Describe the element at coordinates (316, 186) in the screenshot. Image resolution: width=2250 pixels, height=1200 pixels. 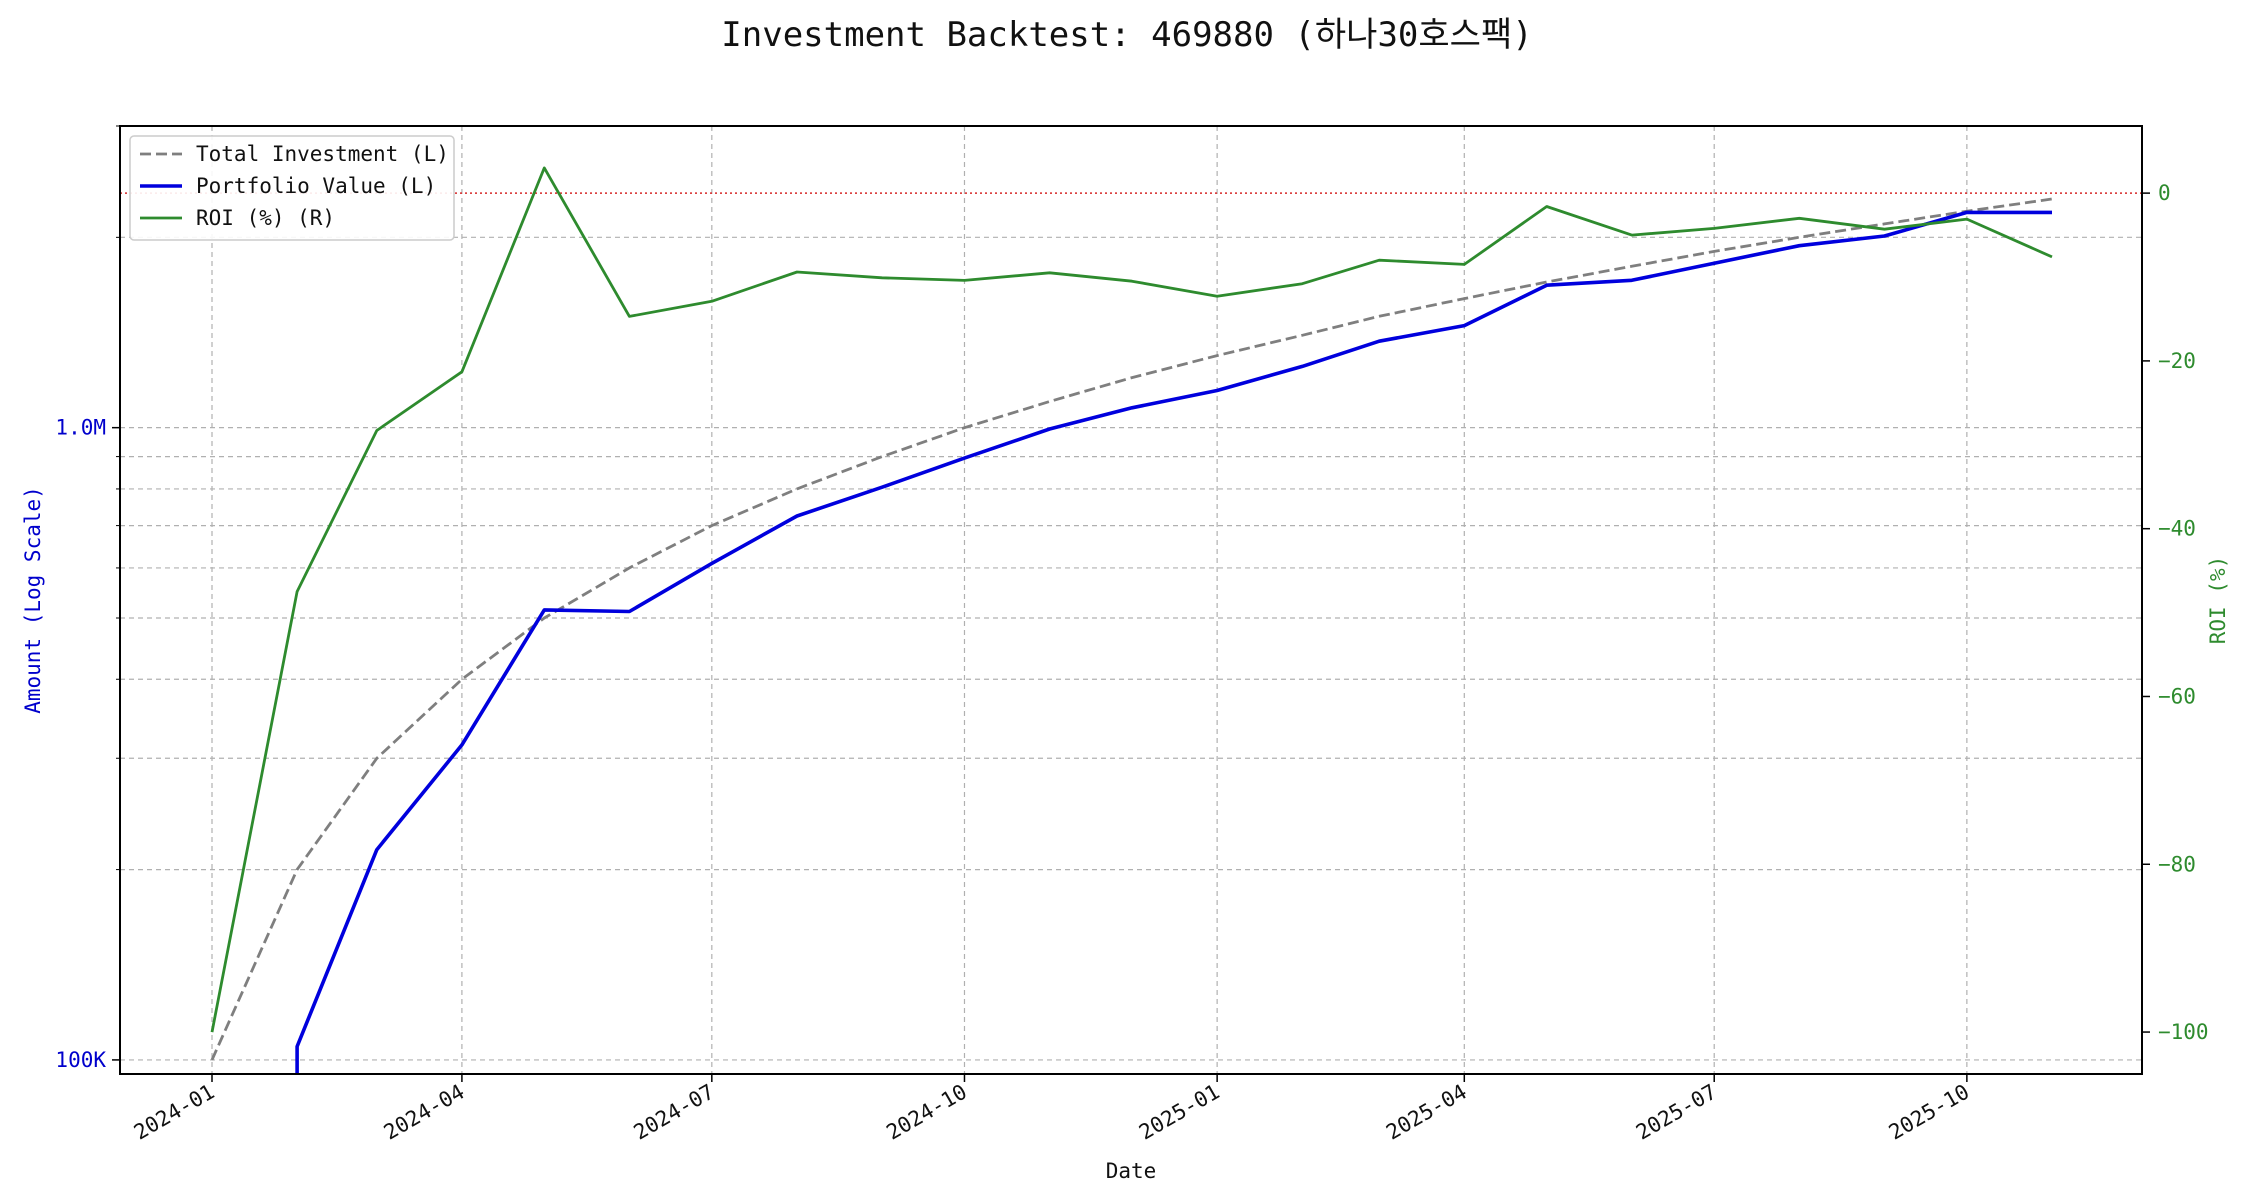
I see `legend-label: Portfolio Value (L)` at that location.